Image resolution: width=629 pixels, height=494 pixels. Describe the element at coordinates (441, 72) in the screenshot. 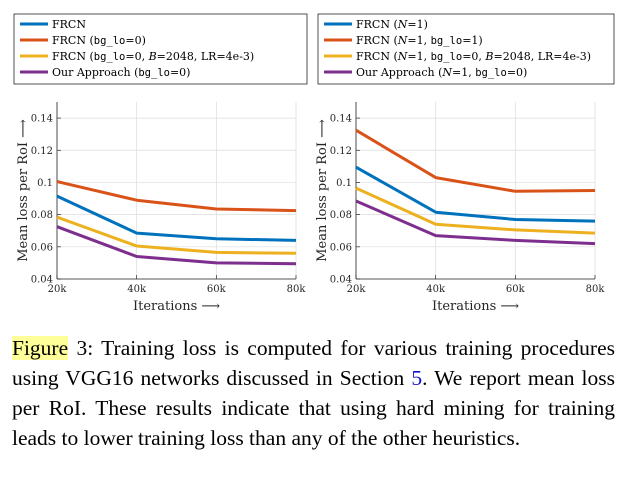

I see `legend-label: Our Approach (N=1, bg_lo=0)` at that location.